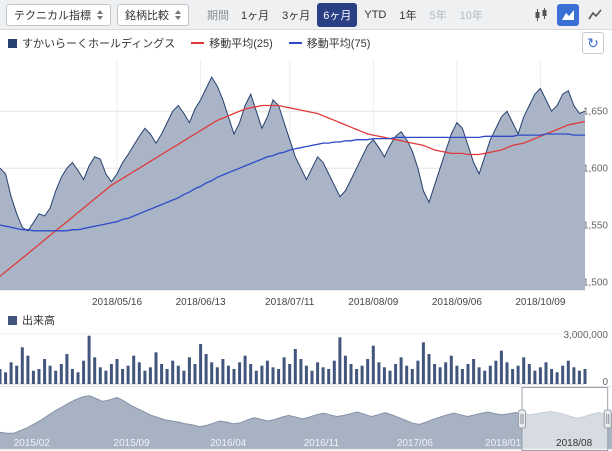 The height and width of the screenshot is (451, 612). Describe the element at coordinates (595, 112) in the screenshot. I see `svg-text: 1,650` at that location.